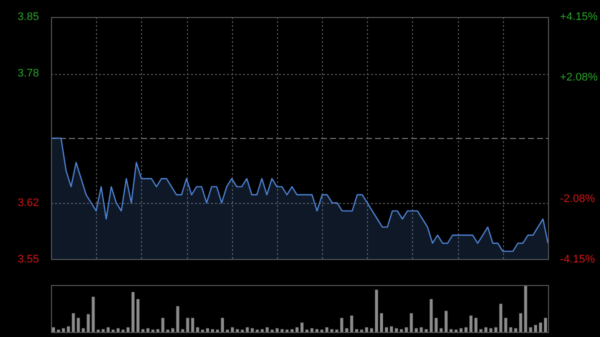 This screenshot has height=337, width=600. What do you see at coordinates (28, 17) in the screenshot?
I see `y-tick-label: 3.85` at bounding box center [28, 17].